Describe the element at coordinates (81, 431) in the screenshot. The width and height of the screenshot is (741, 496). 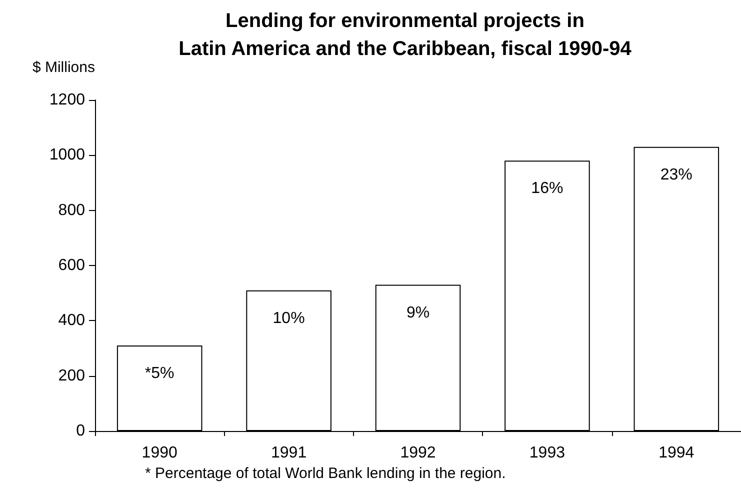
I see `y-tick-label: 0` at that location.